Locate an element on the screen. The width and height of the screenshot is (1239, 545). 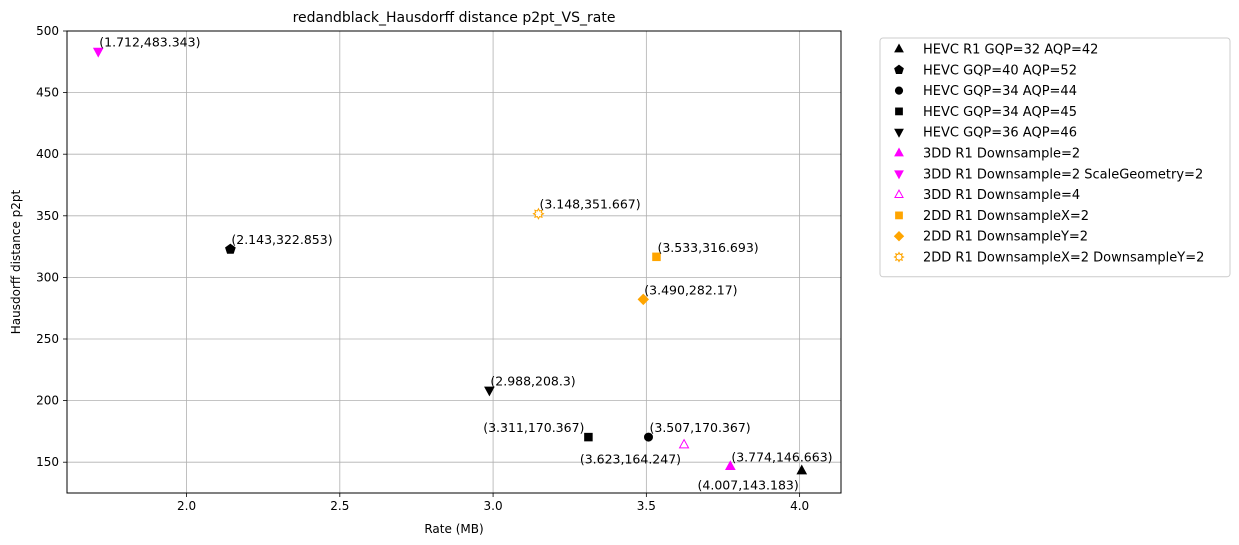
data-label: (3.490,282.17) is located at coordinates (690, 289).